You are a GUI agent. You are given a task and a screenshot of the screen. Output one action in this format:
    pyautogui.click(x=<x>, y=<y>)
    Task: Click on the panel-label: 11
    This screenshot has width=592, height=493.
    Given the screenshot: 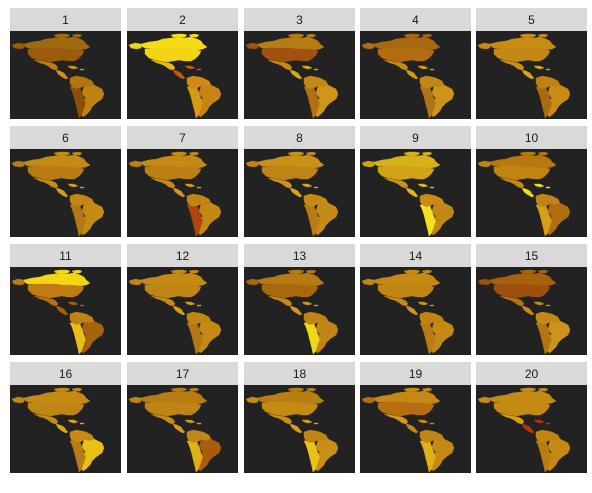 What is the action you would take?
    pyautogui.click(x=65, y=255)
    